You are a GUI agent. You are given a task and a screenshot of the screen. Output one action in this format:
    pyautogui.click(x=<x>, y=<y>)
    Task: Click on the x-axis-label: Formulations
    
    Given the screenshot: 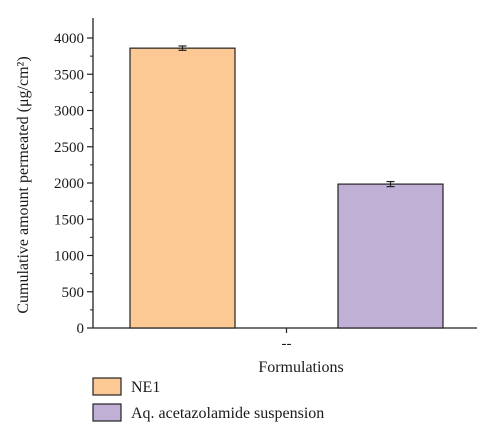 What is the action you would take?
    pyautogui.click(x=300, y=367)
    